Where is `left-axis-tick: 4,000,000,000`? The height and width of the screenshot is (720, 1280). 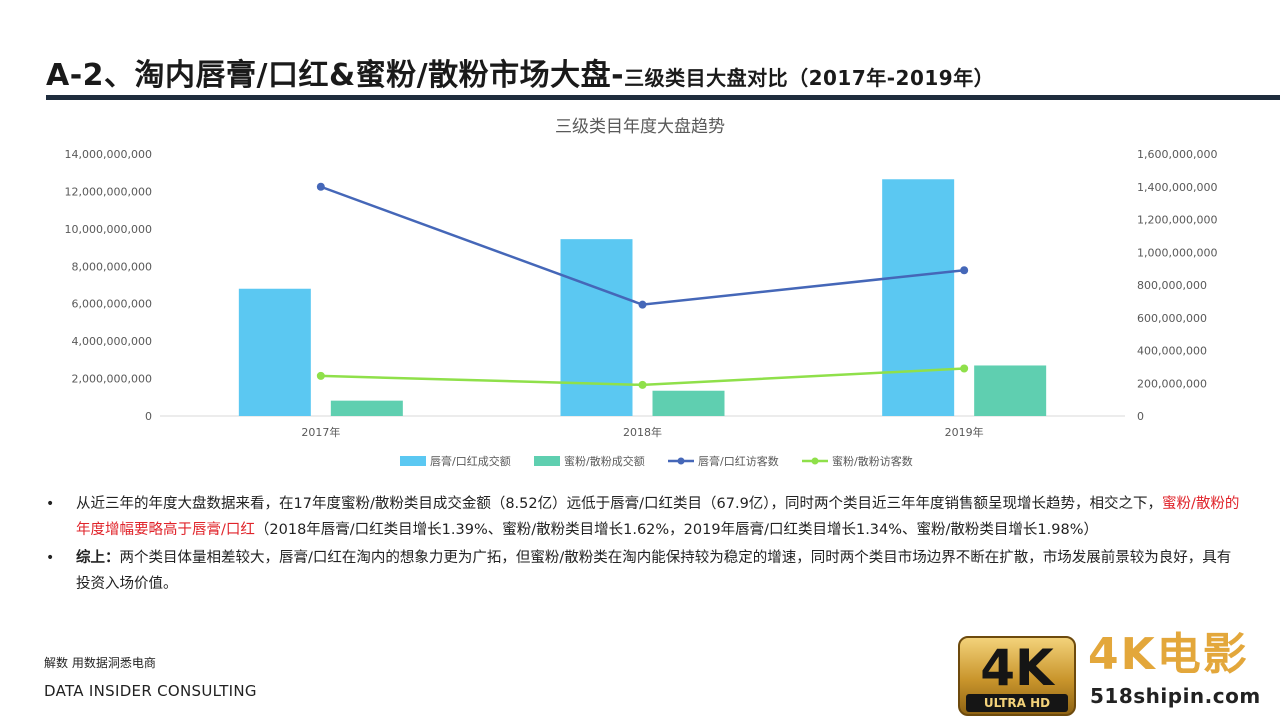
left-axis-tick: 4,000,000,000 is located at coordinates (112, 341).